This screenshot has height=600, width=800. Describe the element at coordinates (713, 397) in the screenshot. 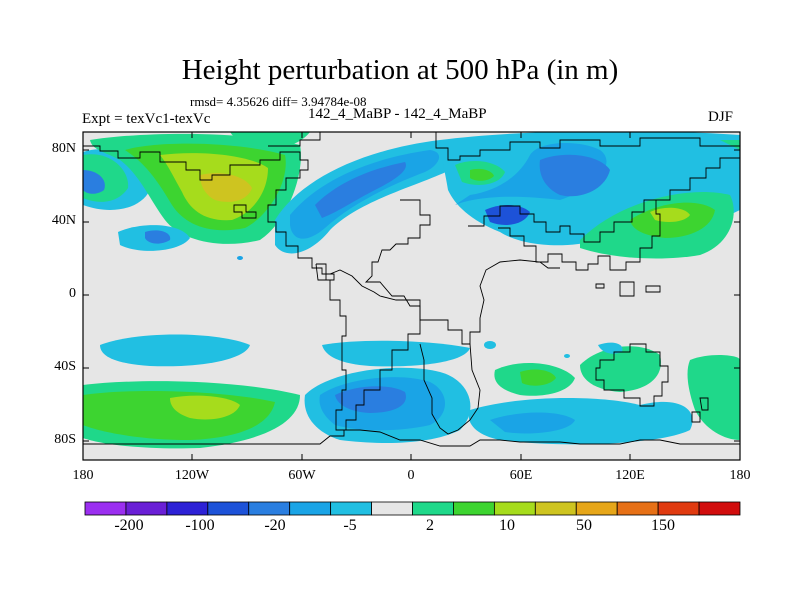

I see `contour-se-teal` at that location.